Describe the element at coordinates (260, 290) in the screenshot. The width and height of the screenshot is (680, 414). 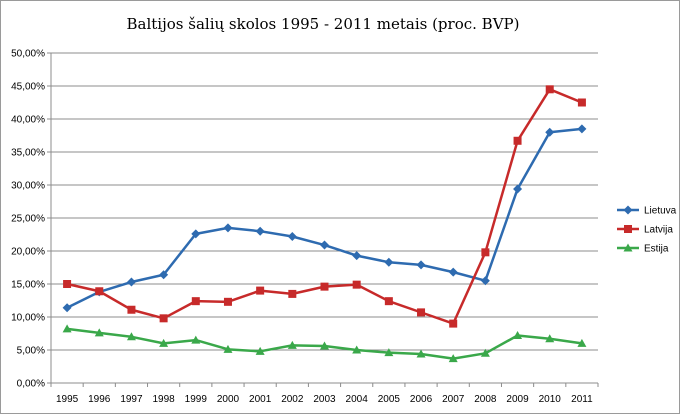
I see `point-latvija-2001` at that location.